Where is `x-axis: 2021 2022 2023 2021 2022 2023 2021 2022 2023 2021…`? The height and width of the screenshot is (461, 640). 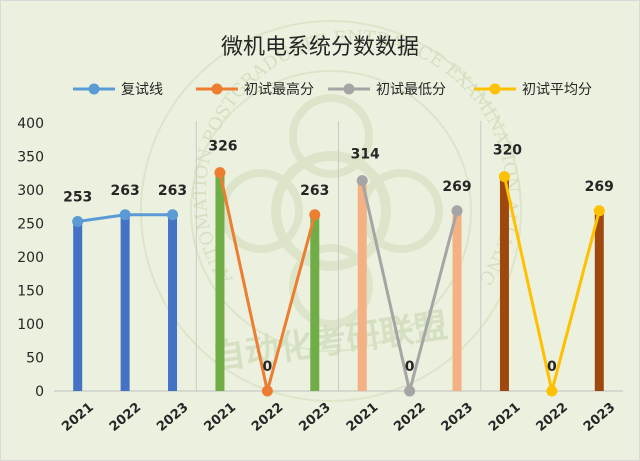 x-axis: 2021 2022 2023 2021 2022 2023 2021 2022 2023 2021… is located at coordinates (338, 417).